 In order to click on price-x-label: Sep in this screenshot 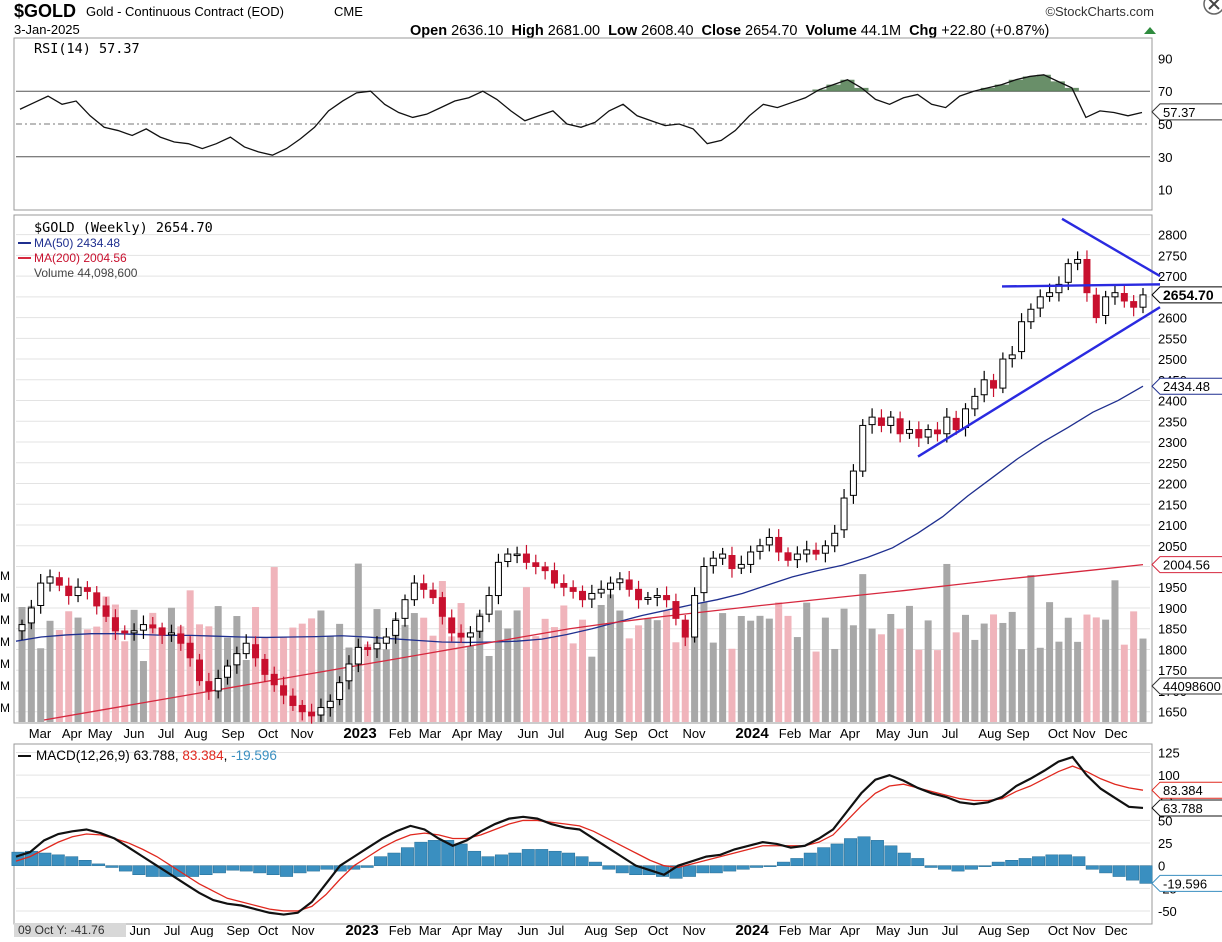, I will do `click(625, 733)`.